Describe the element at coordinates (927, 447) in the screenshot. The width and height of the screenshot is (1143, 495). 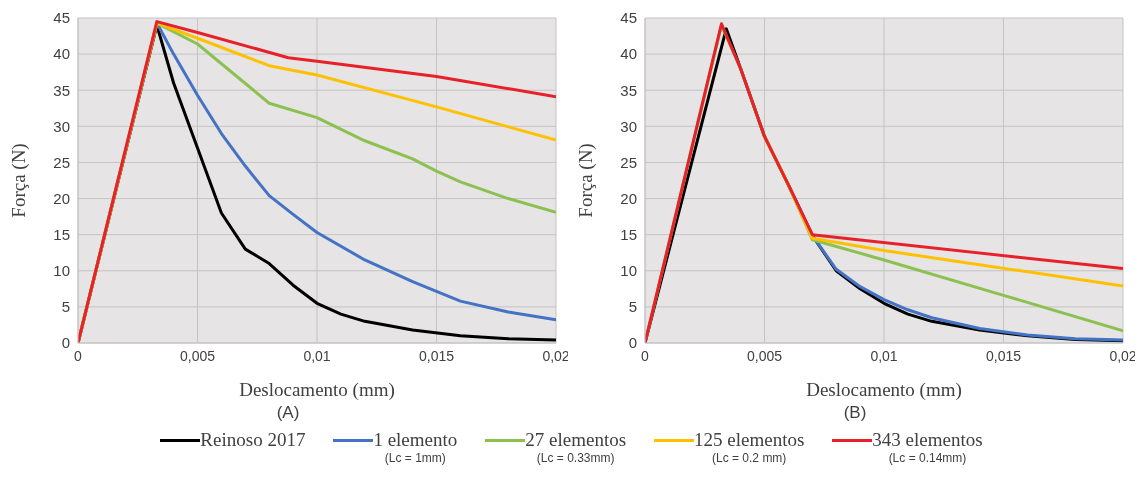
I see `legend-label: 343 elementos (Lc = 0.14mm)` at that location.